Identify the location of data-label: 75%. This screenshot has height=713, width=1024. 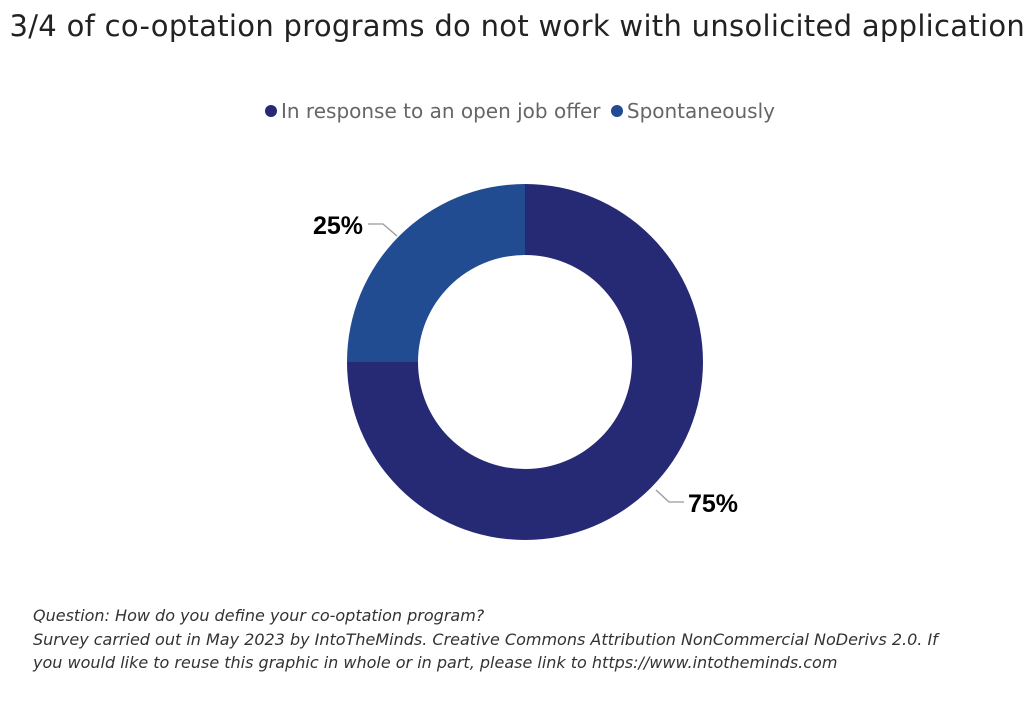
(713, 504).